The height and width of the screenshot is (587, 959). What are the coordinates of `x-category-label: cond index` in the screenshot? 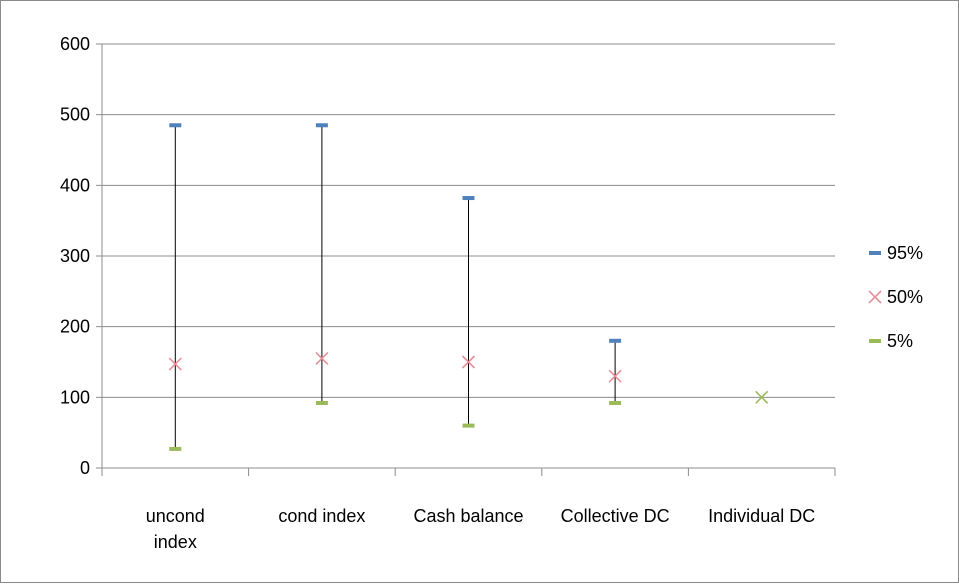 It's located at (321, 516).